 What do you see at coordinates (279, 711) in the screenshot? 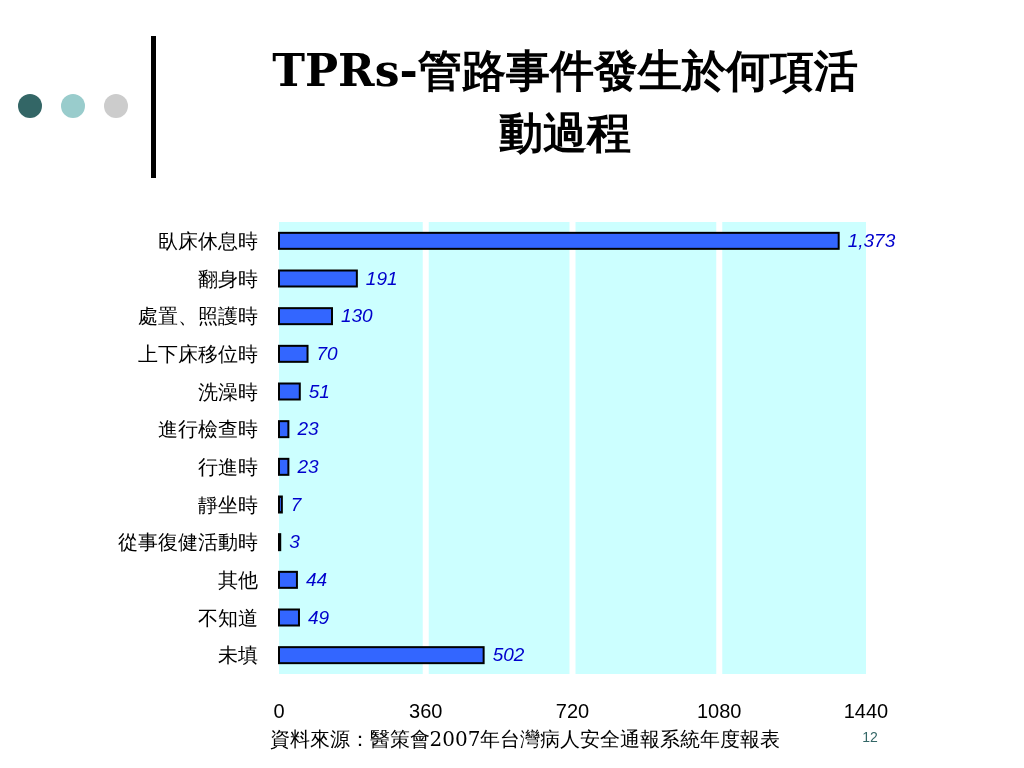
I see `x-tick-label: 0` at bounding box center [279, 711].